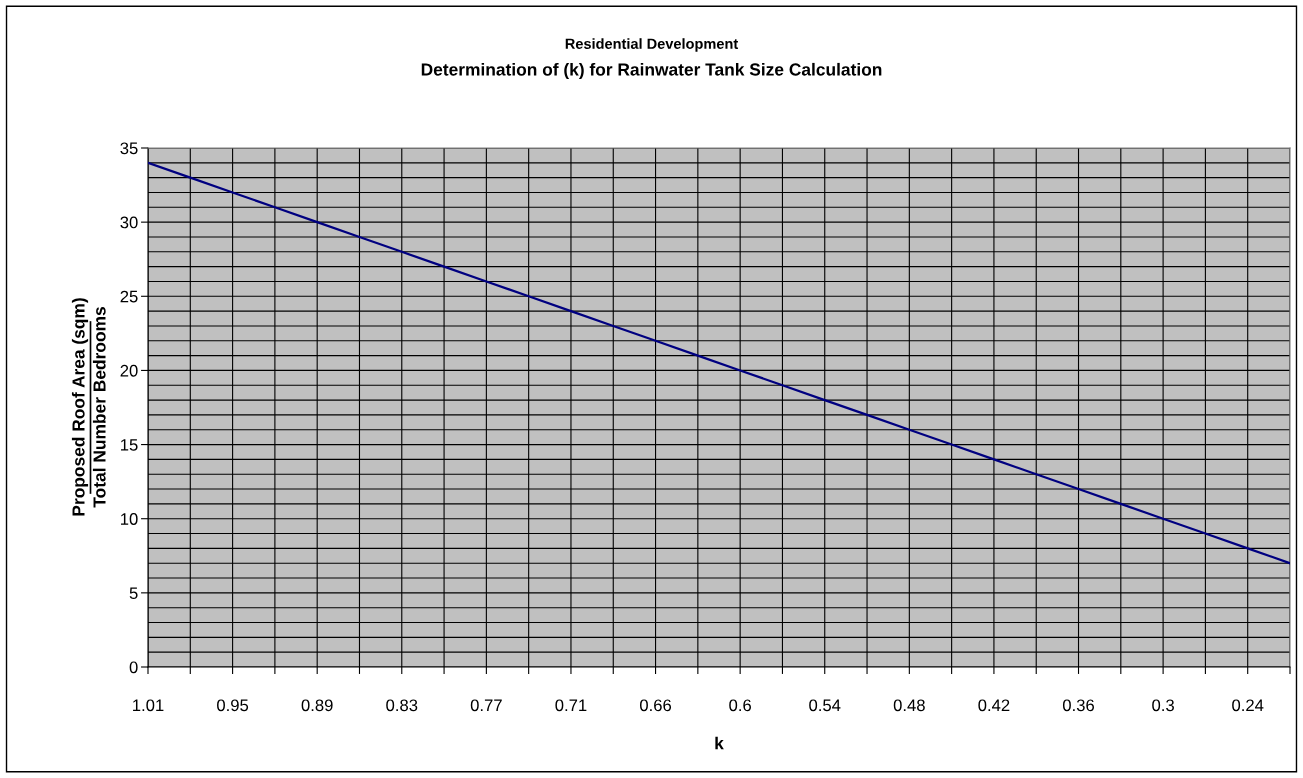 This screenshot has width=1303, height=778. What do you see at coordinates (651, 71) in the screenshot?
I see `chart-subtitle: Determination of (k) for Rainwater Tank Size Calculation` at bounding box center [651, 71].